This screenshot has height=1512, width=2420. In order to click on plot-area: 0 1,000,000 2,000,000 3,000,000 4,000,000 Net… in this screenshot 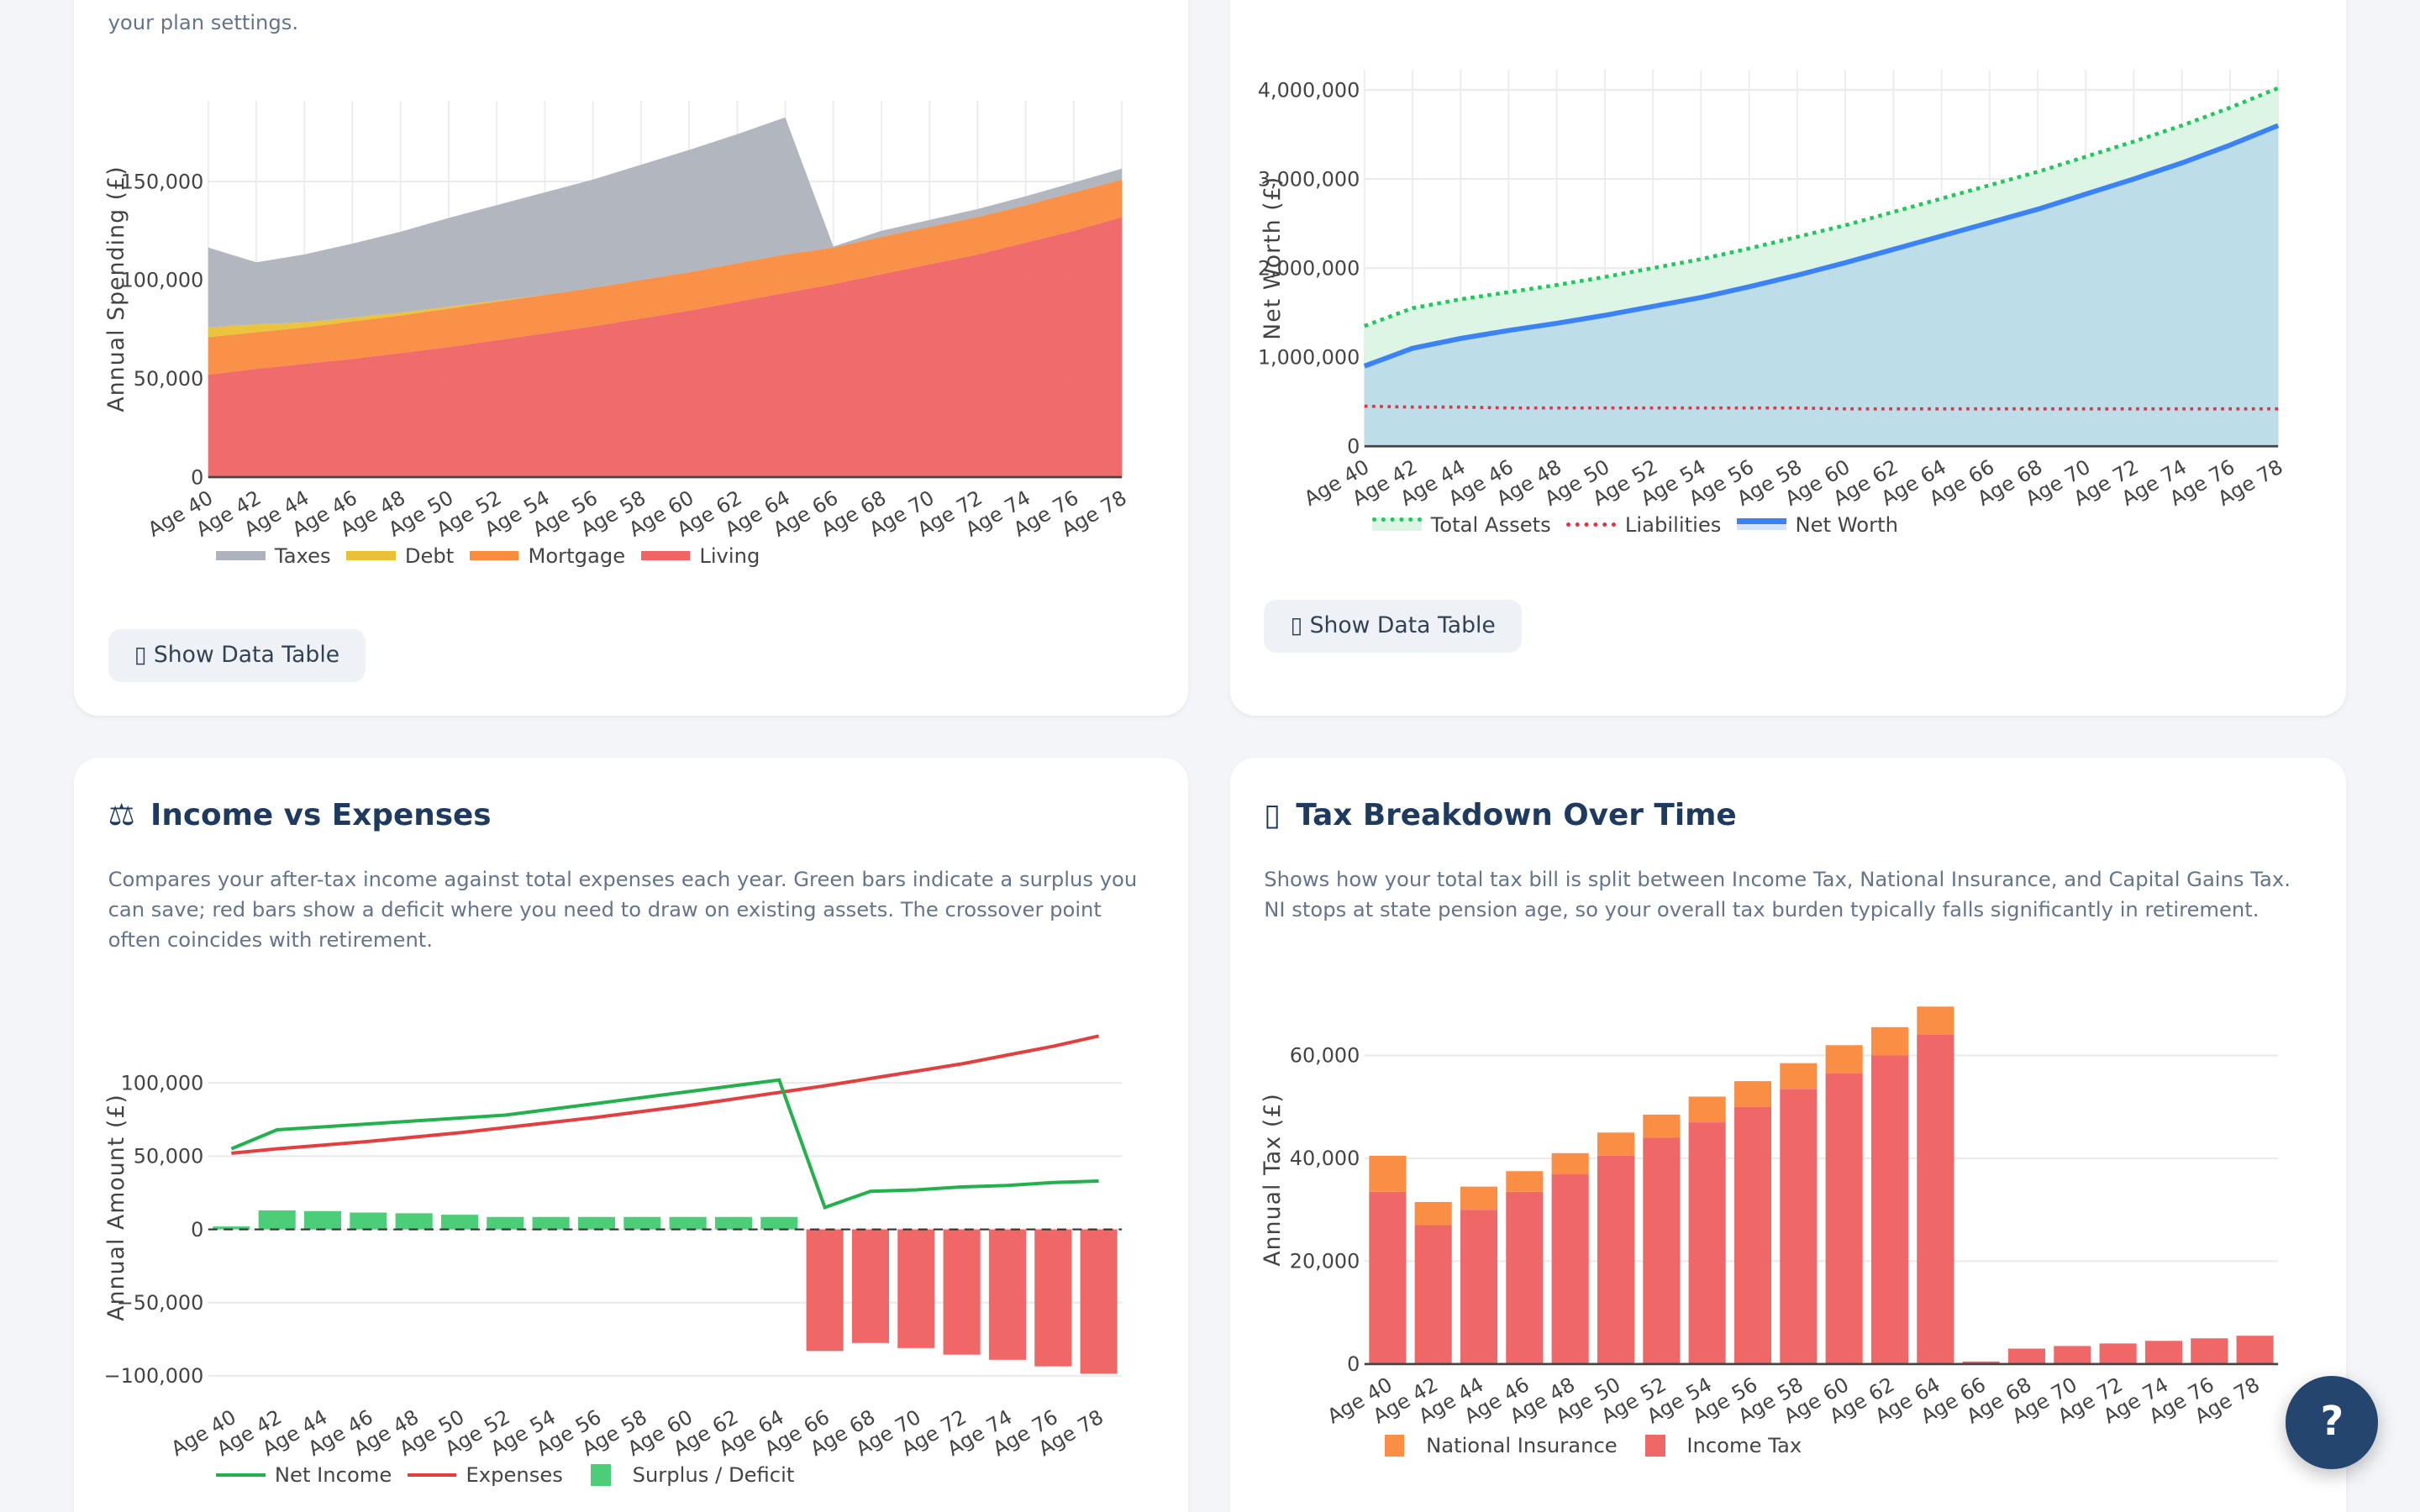, I will do `click(1772, 289)`.